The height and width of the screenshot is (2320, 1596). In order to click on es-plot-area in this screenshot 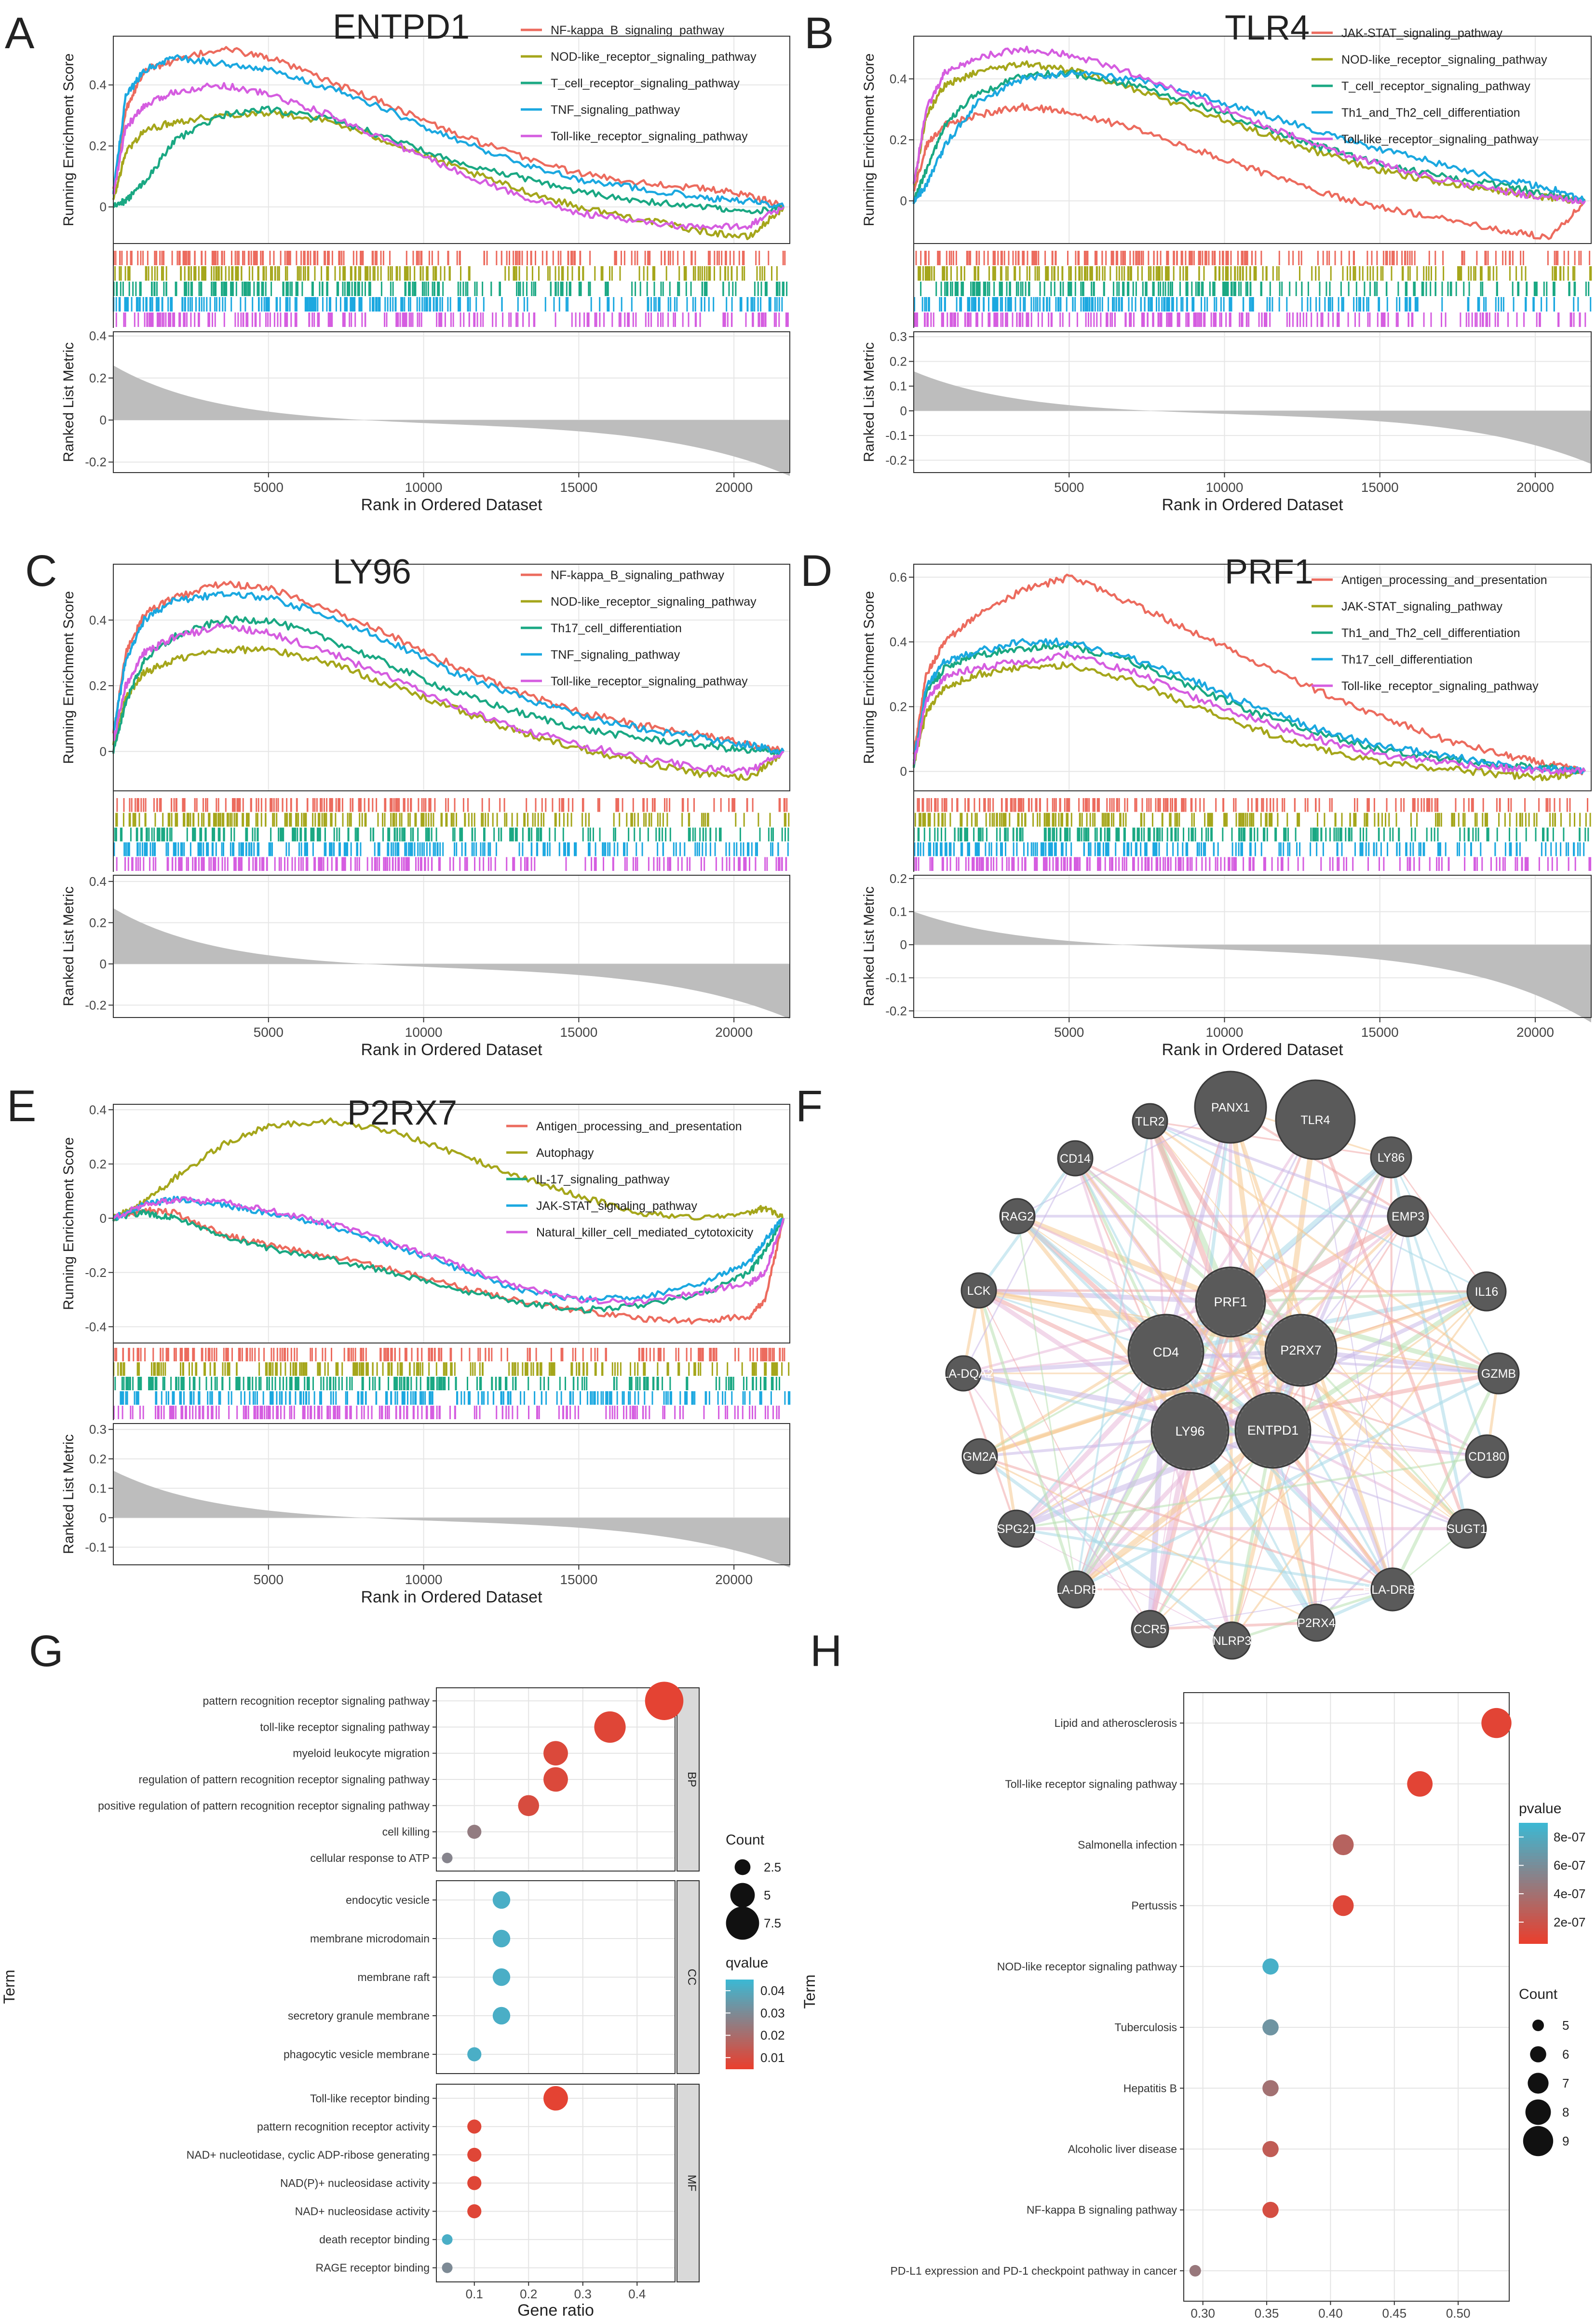, I will do `click(451, 1223)`.